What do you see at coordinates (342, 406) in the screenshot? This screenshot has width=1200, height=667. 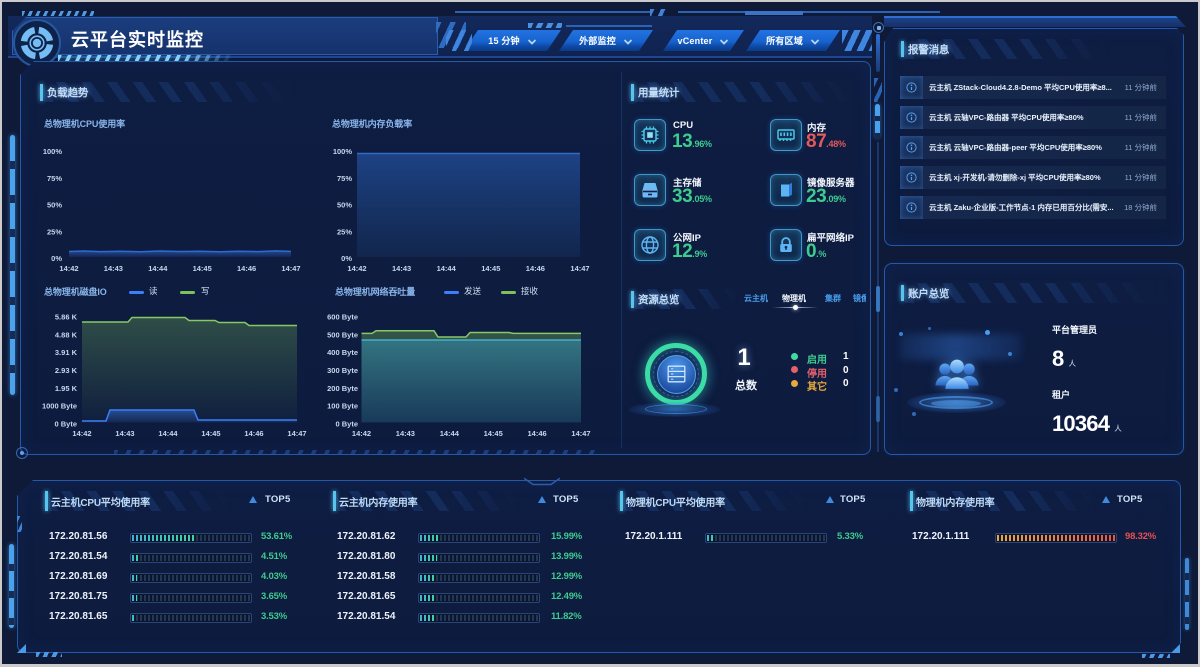 I see `svg-text: 100 Byte` at bounding box center [342, 406].